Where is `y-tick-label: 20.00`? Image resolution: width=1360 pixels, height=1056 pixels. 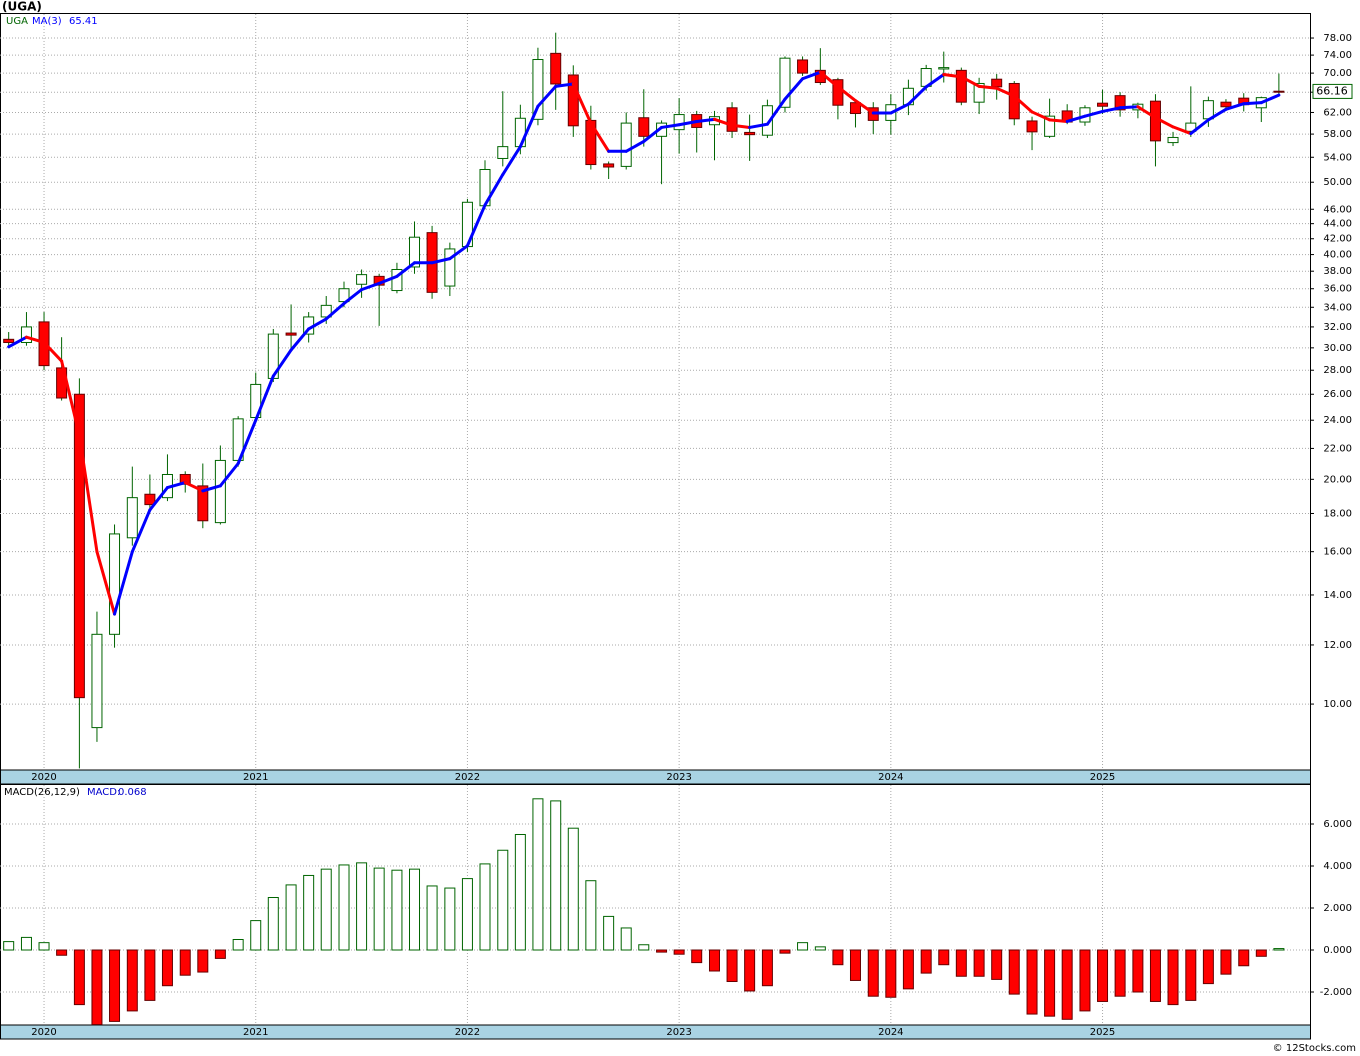 y-tick-label: 20.00 is located at coordinates (1337, 479).